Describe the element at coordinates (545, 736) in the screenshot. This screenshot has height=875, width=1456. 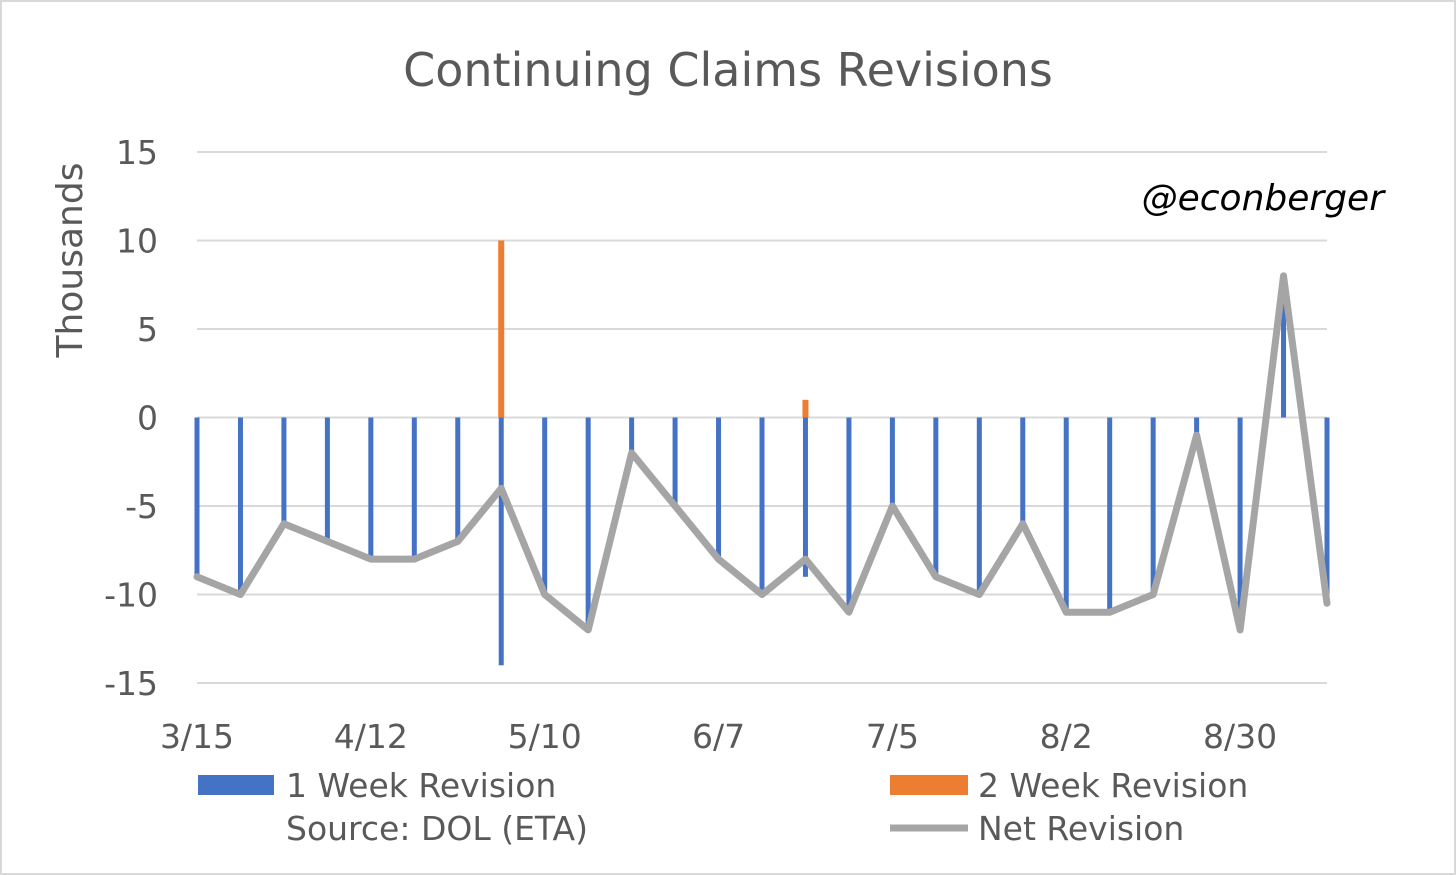
I see `x-tick-label: 5/10` at that location.